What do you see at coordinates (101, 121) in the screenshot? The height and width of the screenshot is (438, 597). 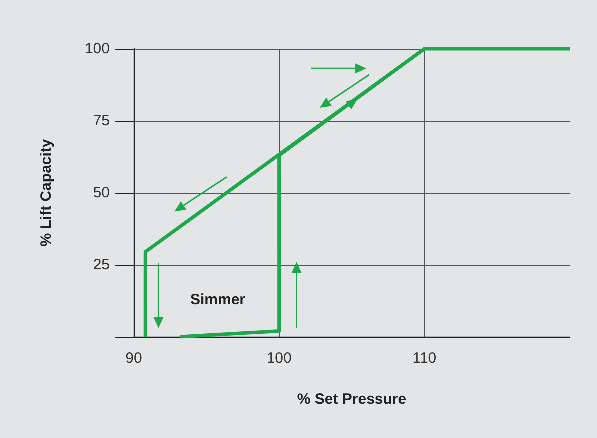 I see `y-tick-label: 75` at bounding box center [101, 121].